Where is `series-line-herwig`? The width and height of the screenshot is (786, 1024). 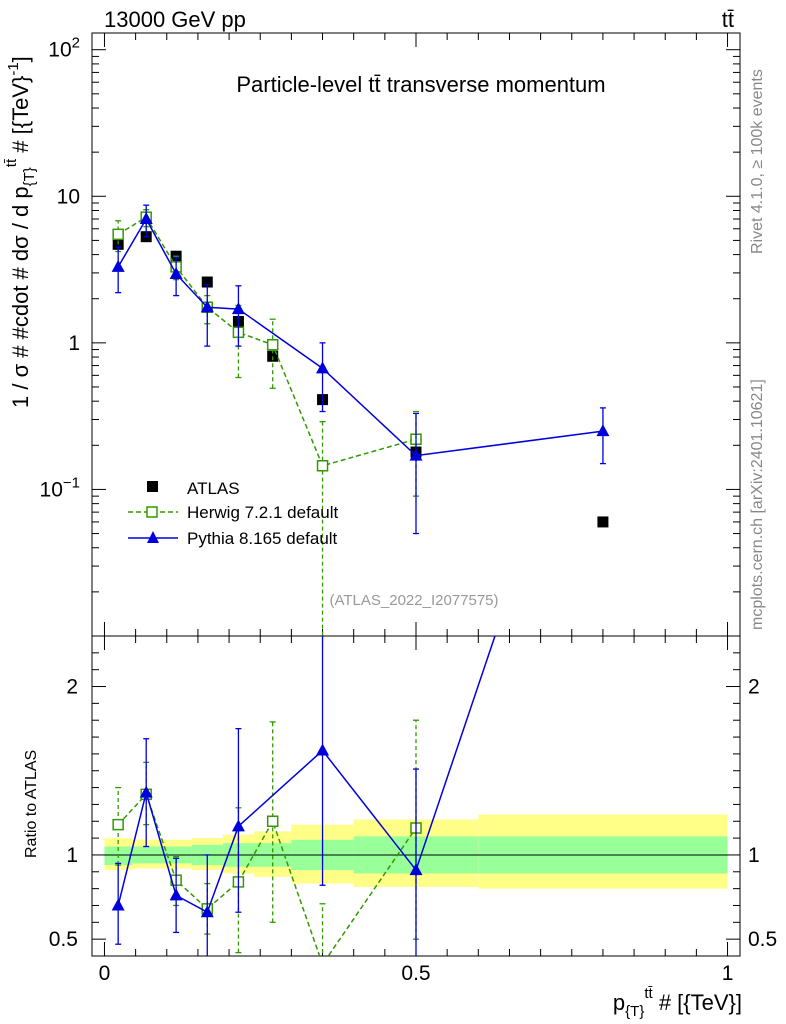 series-line-herwig is located at coordinates (267, 341).